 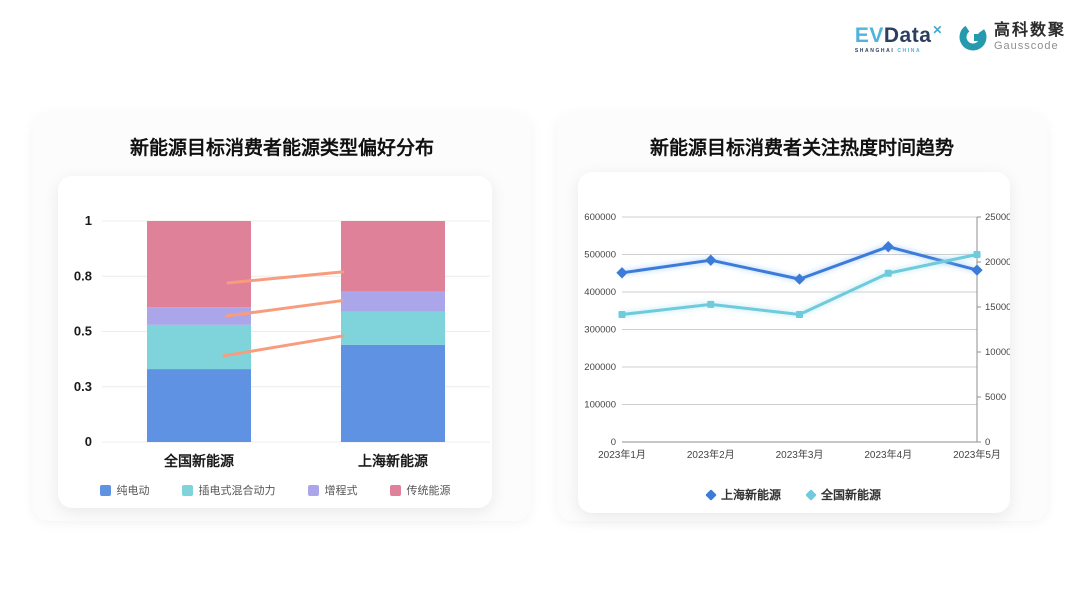 I want to click on y-axis-tick-label: 0.8, so click(x=83, y=275).